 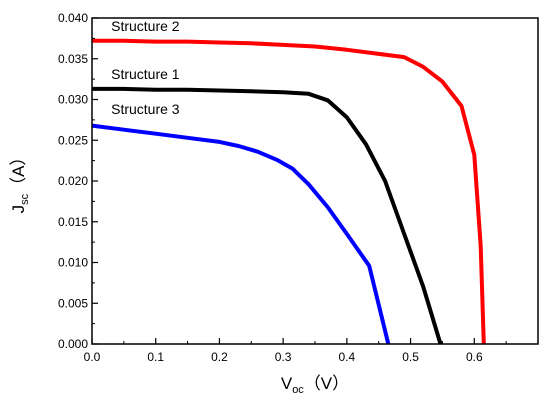 I want to click on x-axis-title: Voc（V）, so click(x=315, y=385).